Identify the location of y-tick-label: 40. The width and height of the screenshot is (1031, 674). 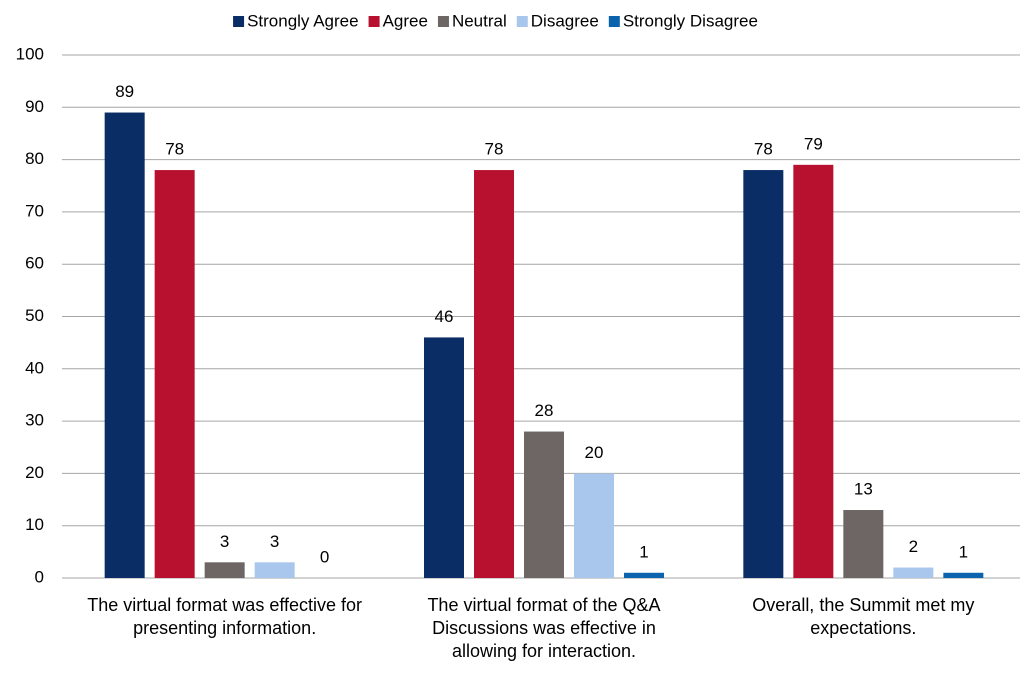
(34, 367).